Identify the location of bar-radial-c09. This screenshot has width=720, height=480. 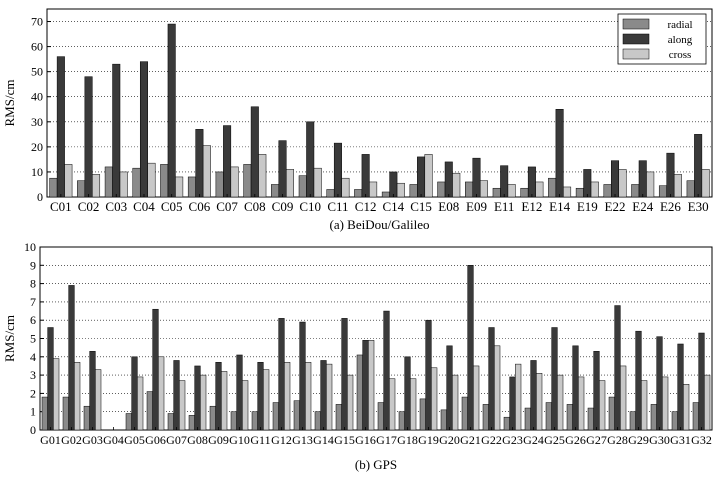
(275, 191).